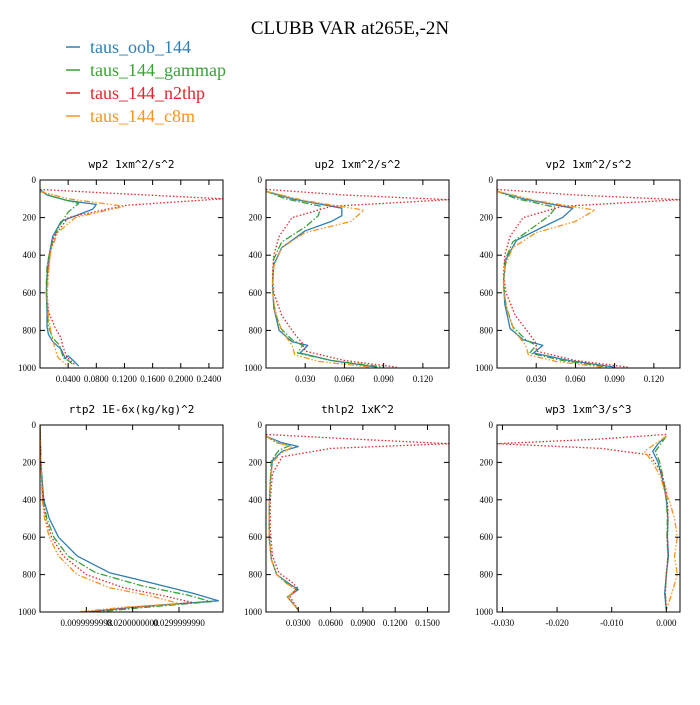 The width and height of the screenshot is (700, 705). What do you see at coordinates (68, 379) in the screenshot?
I see `x-tick-label: 0.0400` at bounding box center [68, 379].